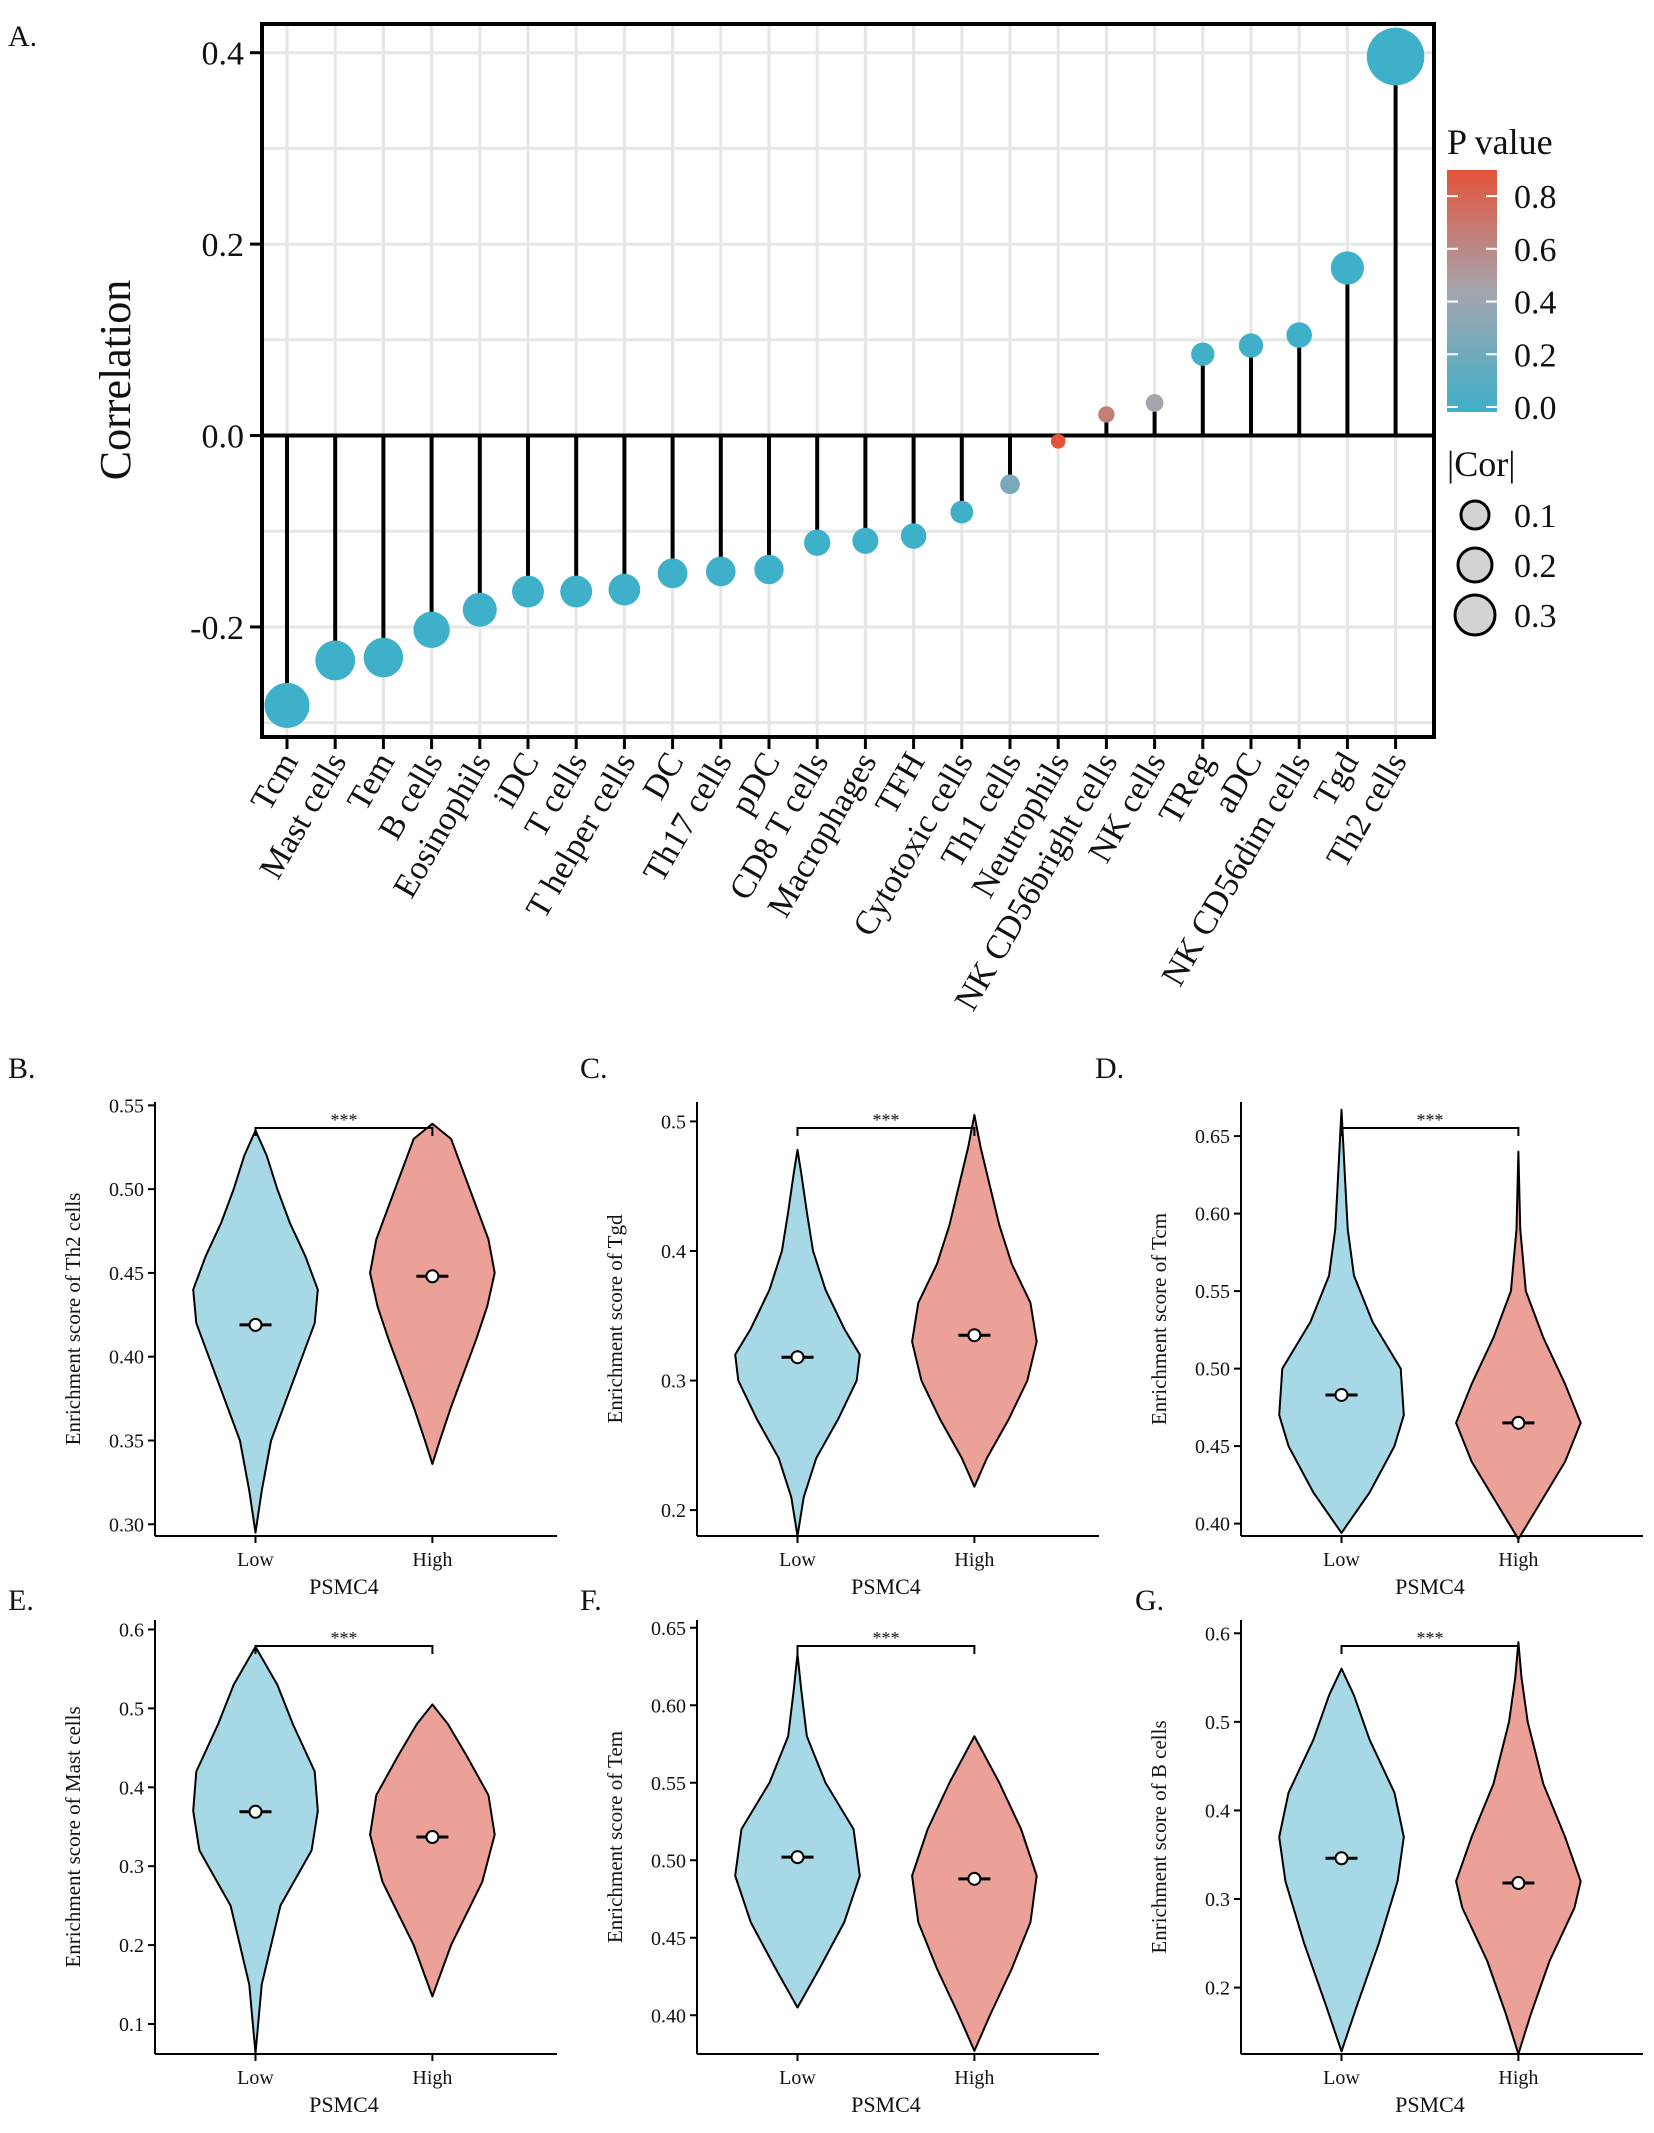  Describe the element at coordinates (1159, 1319) in the screenshot. I see `y-axis-label: Enrichment score of Tcm` at that location.